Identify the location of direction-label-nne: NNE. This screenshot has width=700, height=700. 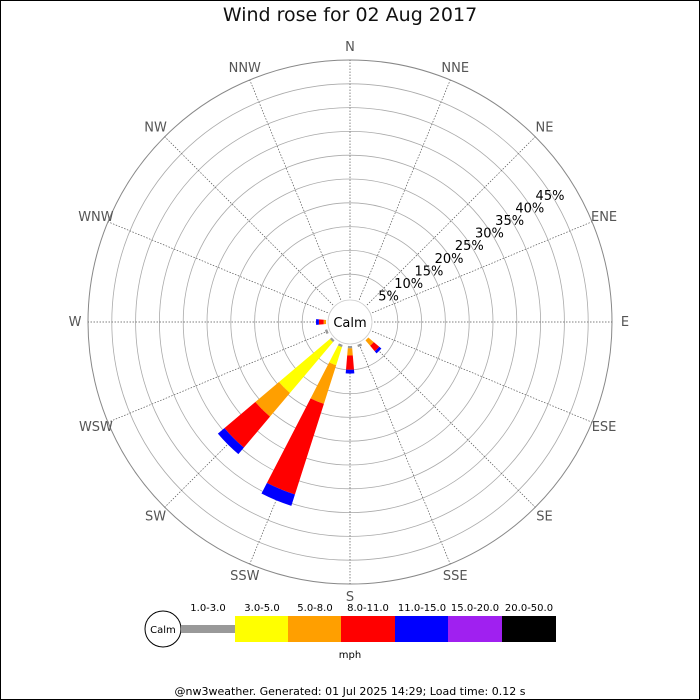
(455, 68).